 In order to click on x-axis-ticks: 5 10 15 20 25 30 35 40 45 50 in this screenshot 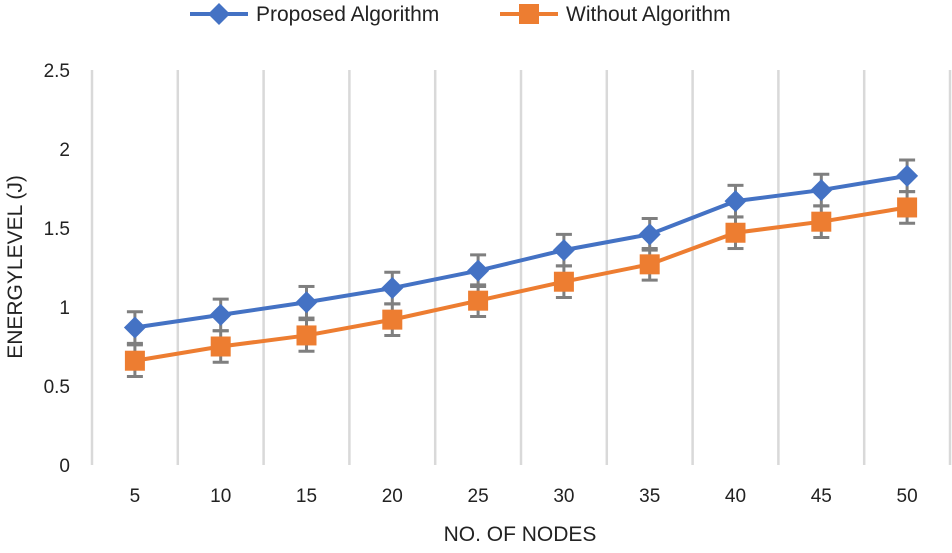, I will do `click(524, 496)`.